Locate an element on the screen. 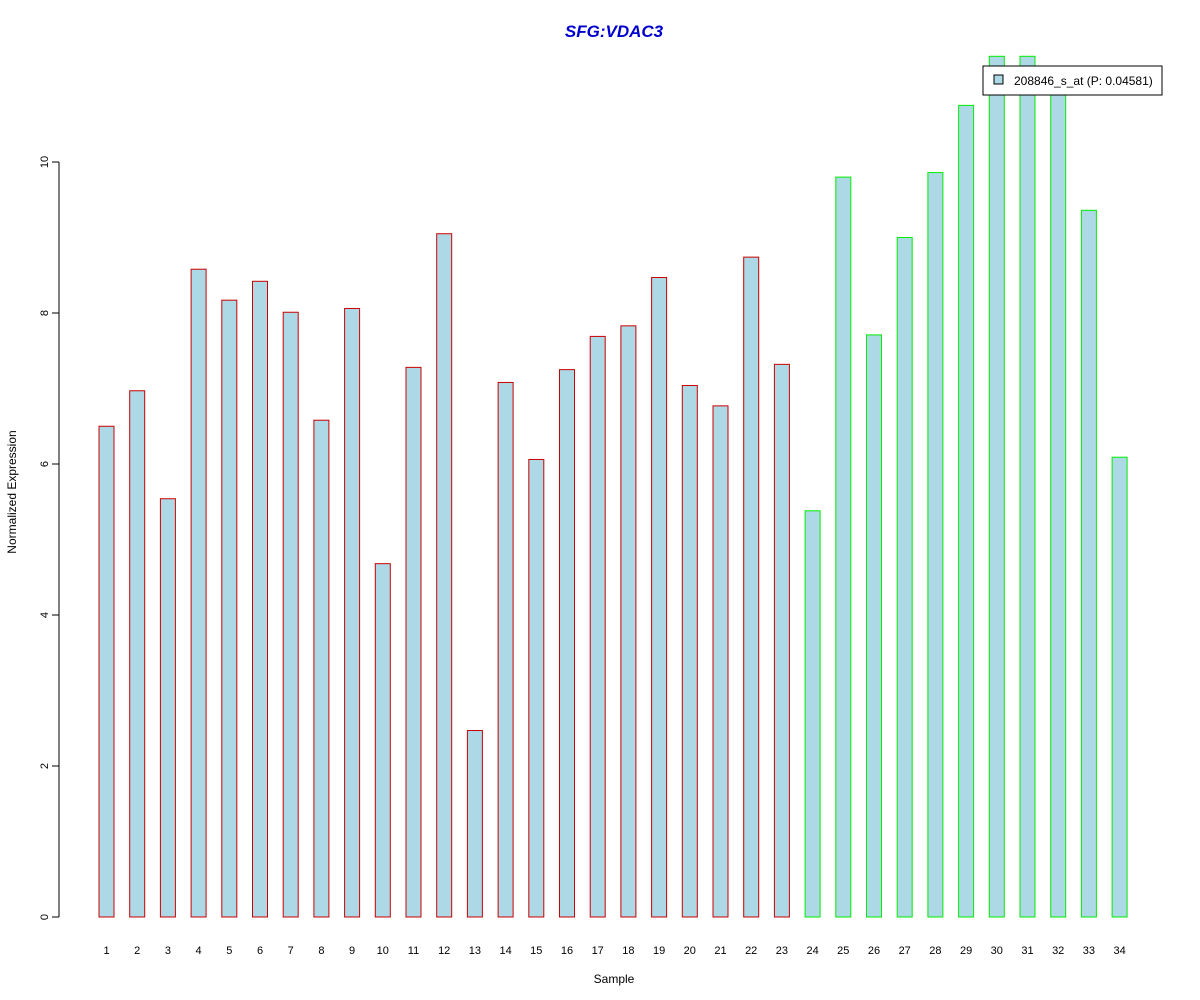 The width and height of the screenshot is (1200, 1000). legend-label: 208846_s_at (P: 0.04581) is located at coordinates (1083, 81).